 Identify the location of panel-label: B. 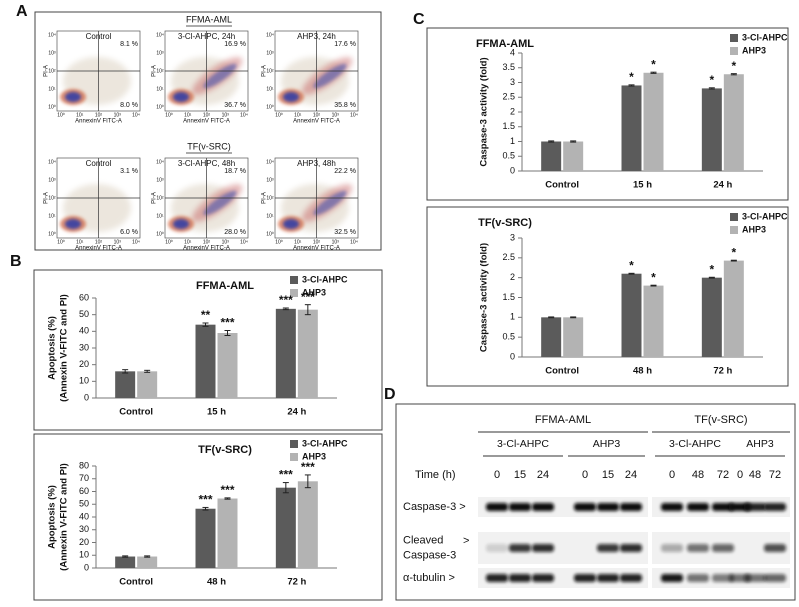
(16, 261).